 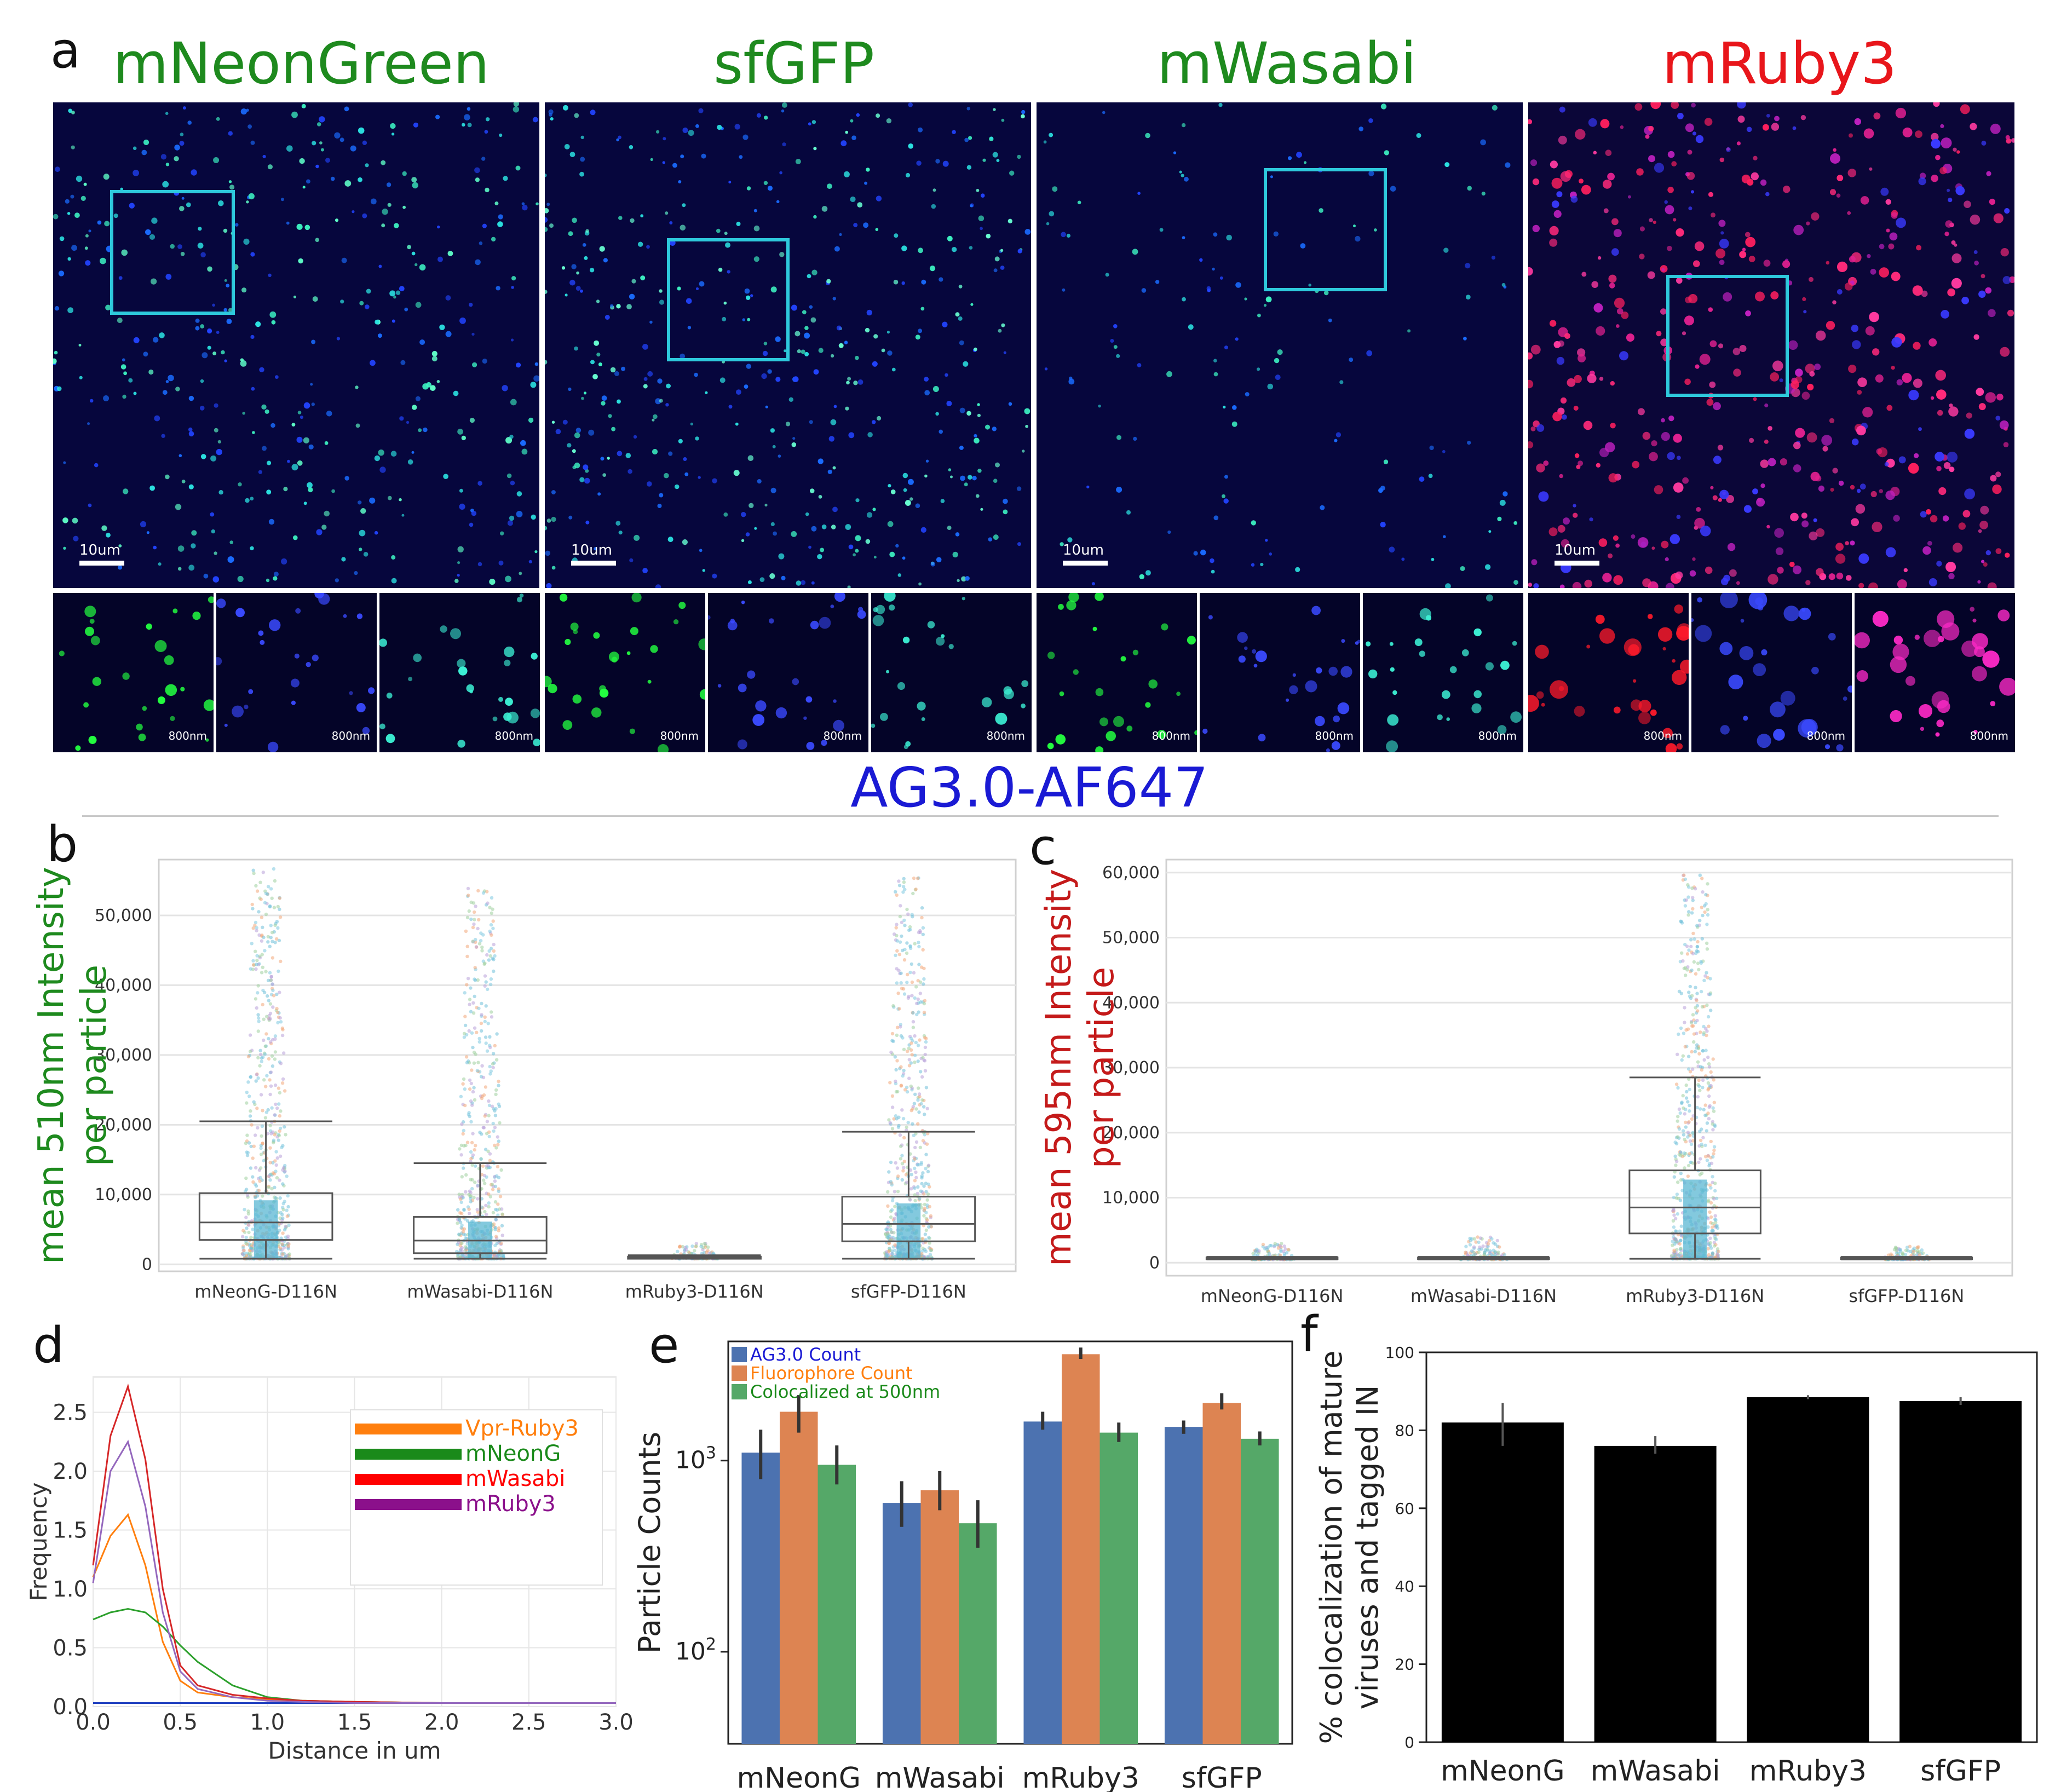 I want to click on inset-particles, so click(x=787, y=671).